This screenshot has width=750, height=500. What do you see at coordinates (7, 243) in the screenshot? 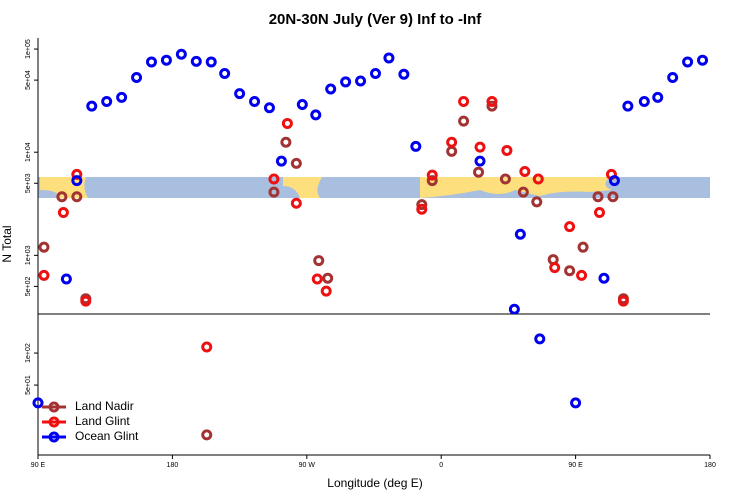
I see `y-axis-label: N Total` at bounding box center [7, 243].